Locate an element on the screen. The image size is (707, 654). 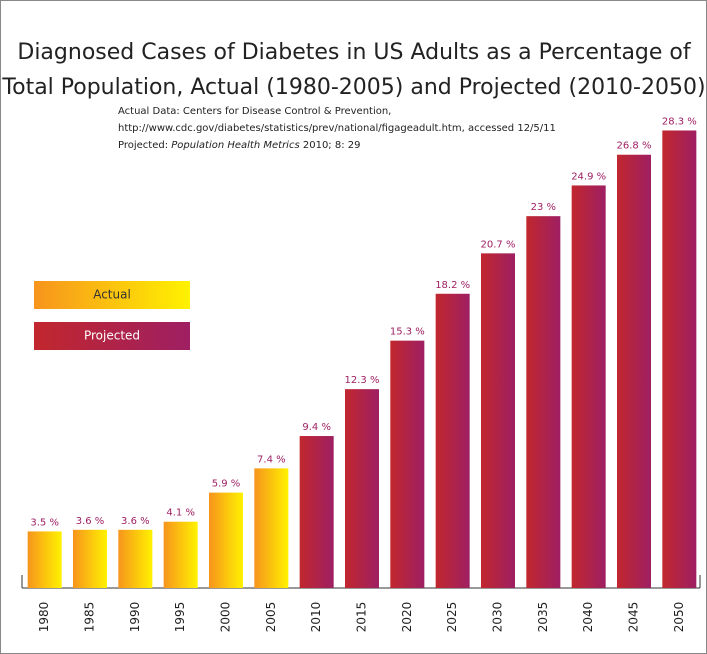
x-tick-label: 2020 is located at coordinates (407, 617).